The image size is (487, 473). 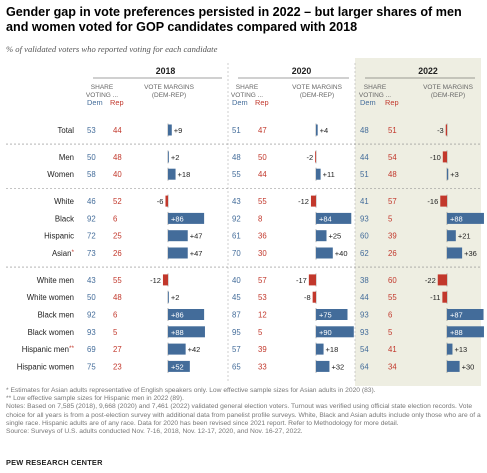 I want to click on margin-label: +32, so click(x=337, y=366).